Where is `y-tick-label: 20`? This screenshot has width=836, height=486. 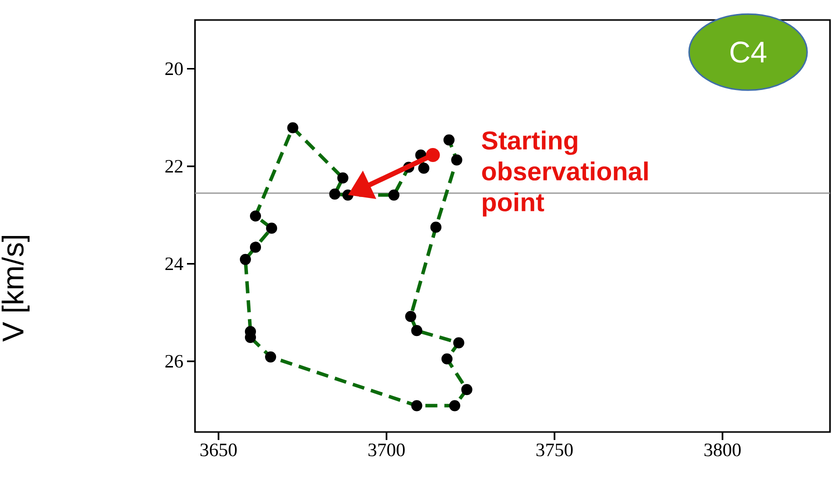
y-tick-label: 20 is located at coordinates (174, 69).